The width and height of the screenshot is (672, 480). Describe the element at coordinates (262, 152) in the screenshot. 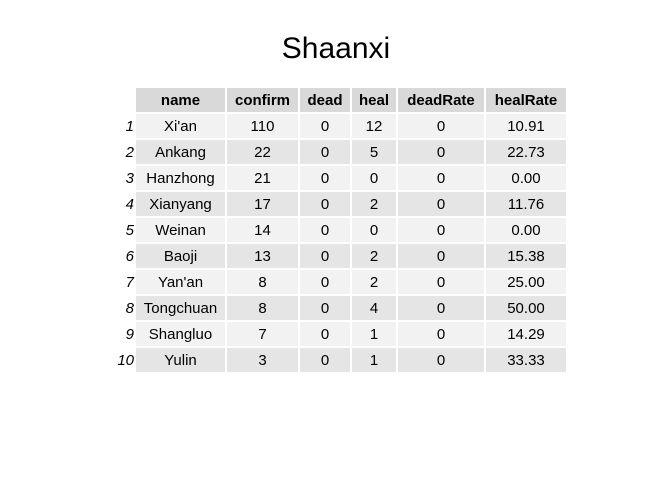

I see `cell-confirm: 22` at that location.